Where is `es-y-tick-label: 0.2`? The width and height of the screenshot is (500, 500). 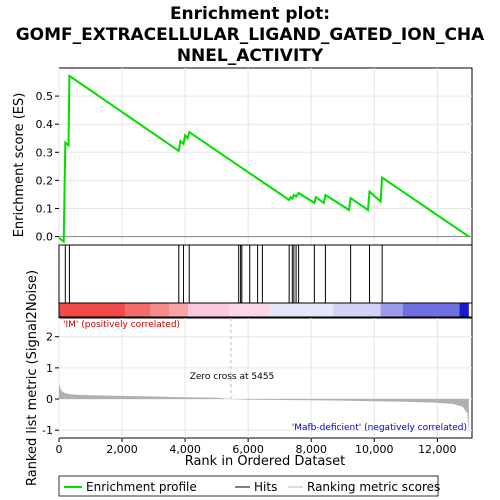
es-y-tick-label: 0.2 is located at coordinates (45, 180).